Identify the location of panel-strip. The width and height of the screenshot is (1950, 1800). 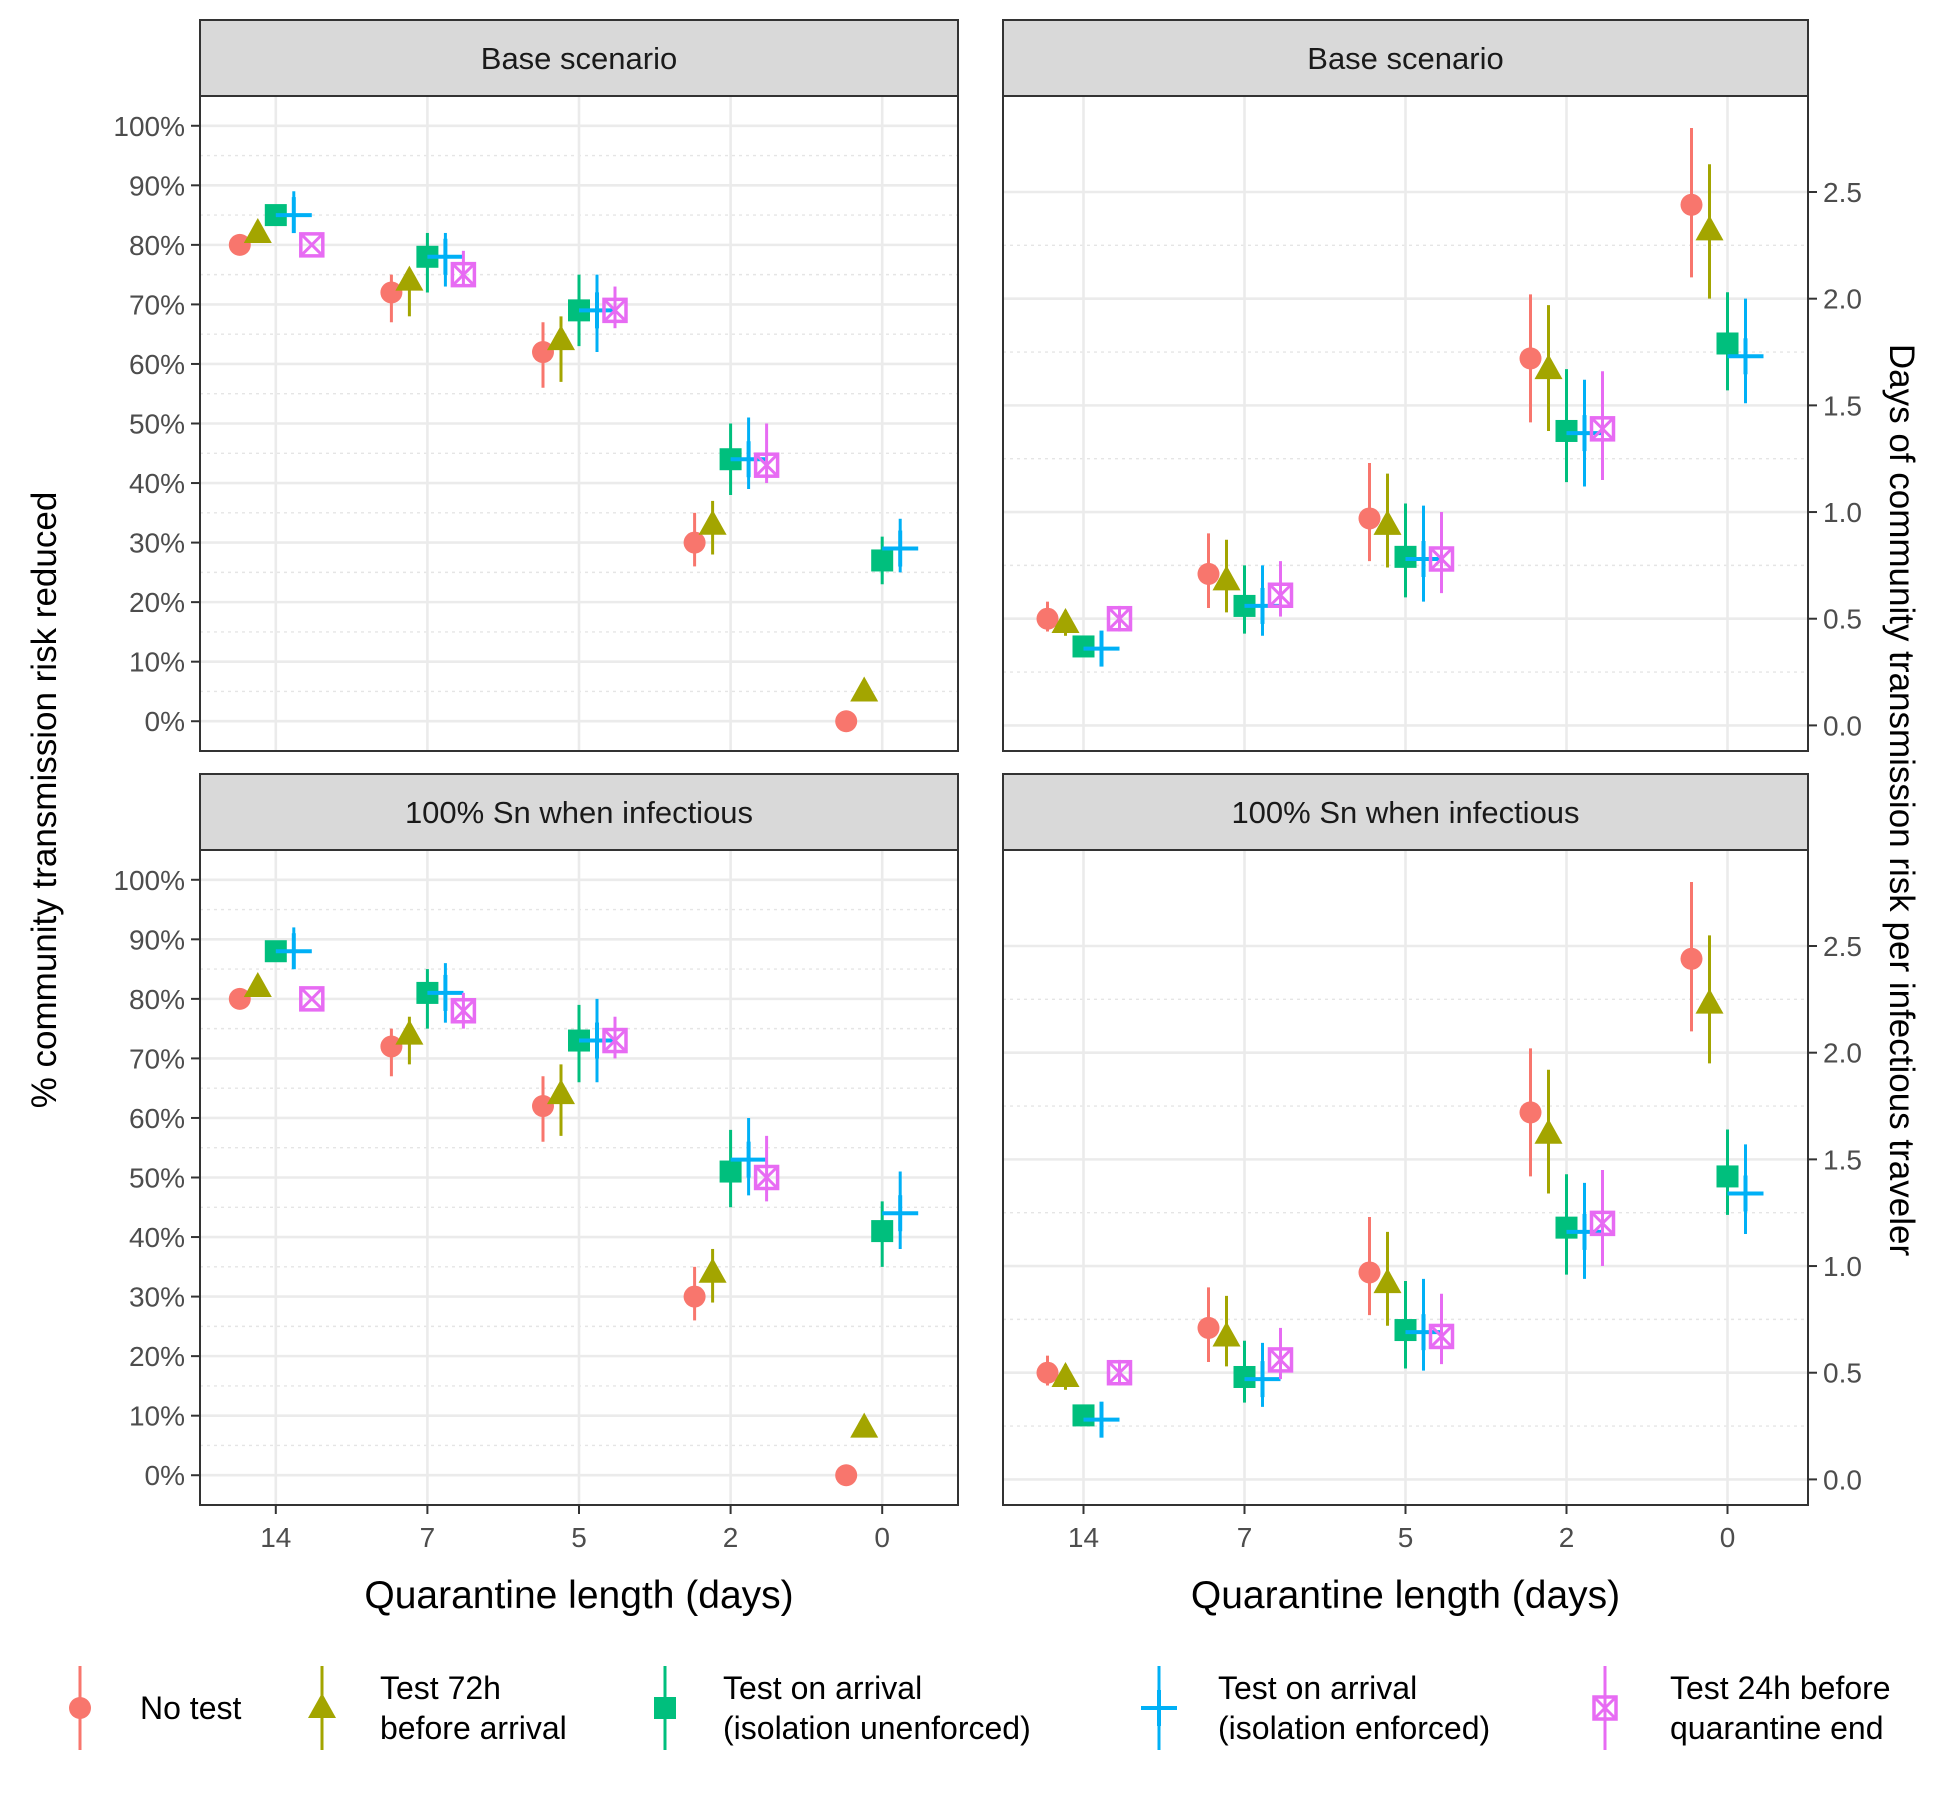
(579, 812).